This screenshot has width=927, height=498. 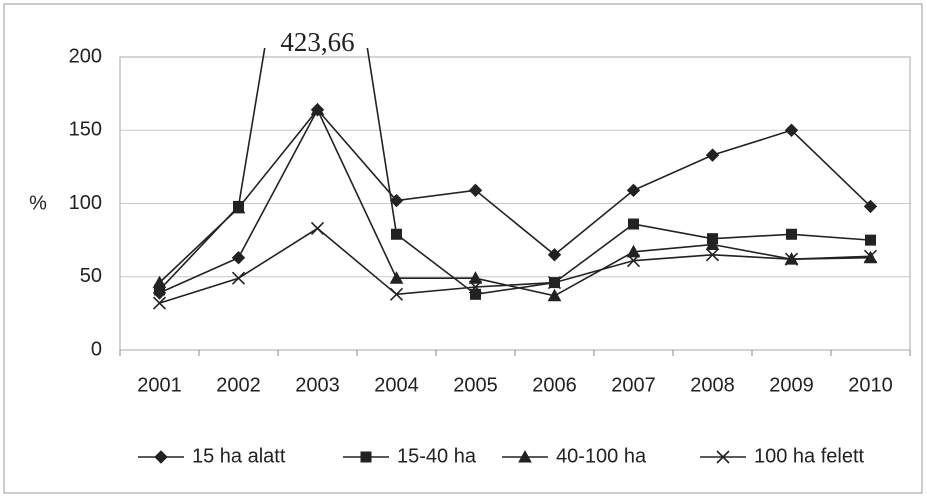 I want to click on y-tick-label: 200, so click(x=85, y=56).